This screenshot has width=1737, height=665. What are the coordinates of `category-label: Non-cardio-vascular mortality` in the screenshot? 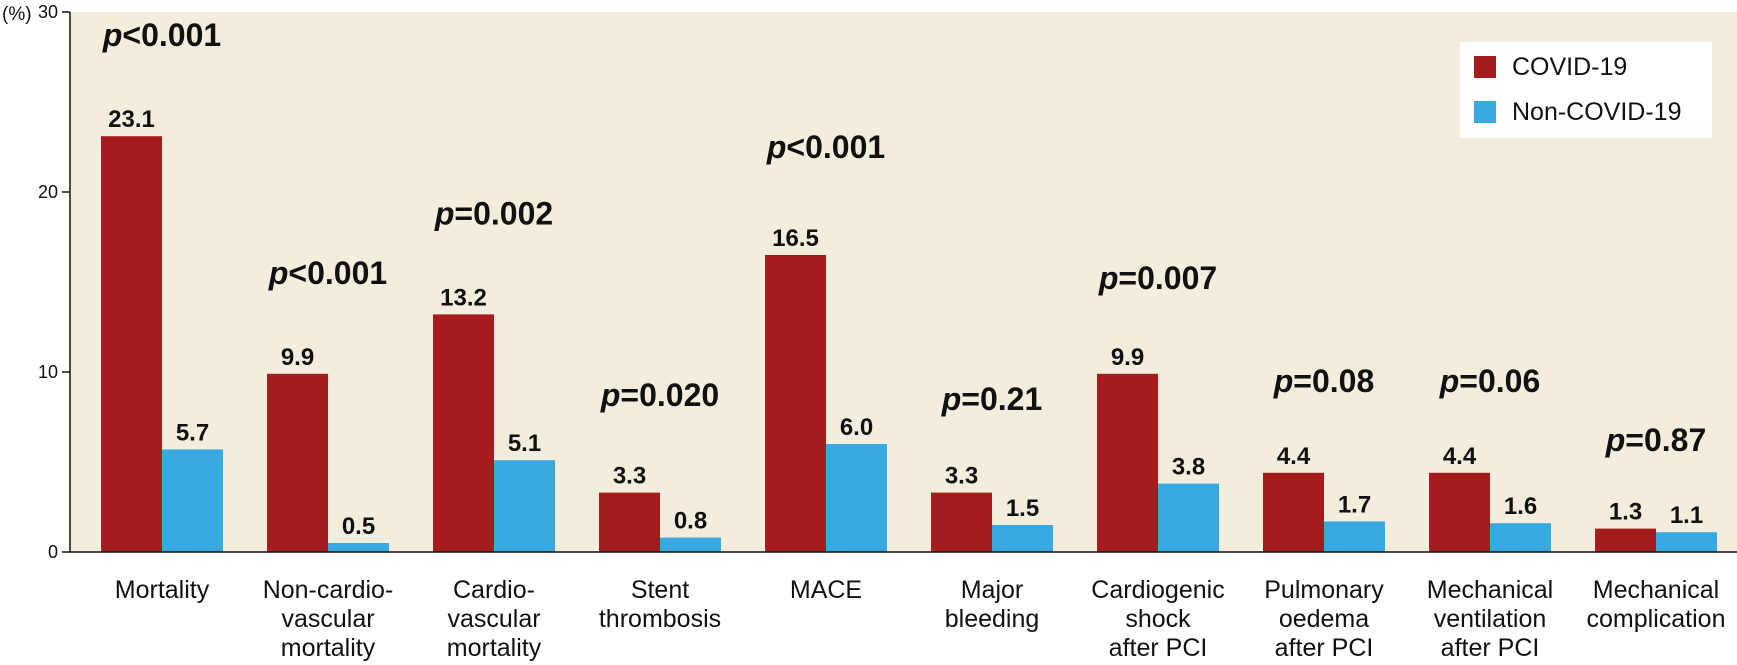 It's located at (328, 619).